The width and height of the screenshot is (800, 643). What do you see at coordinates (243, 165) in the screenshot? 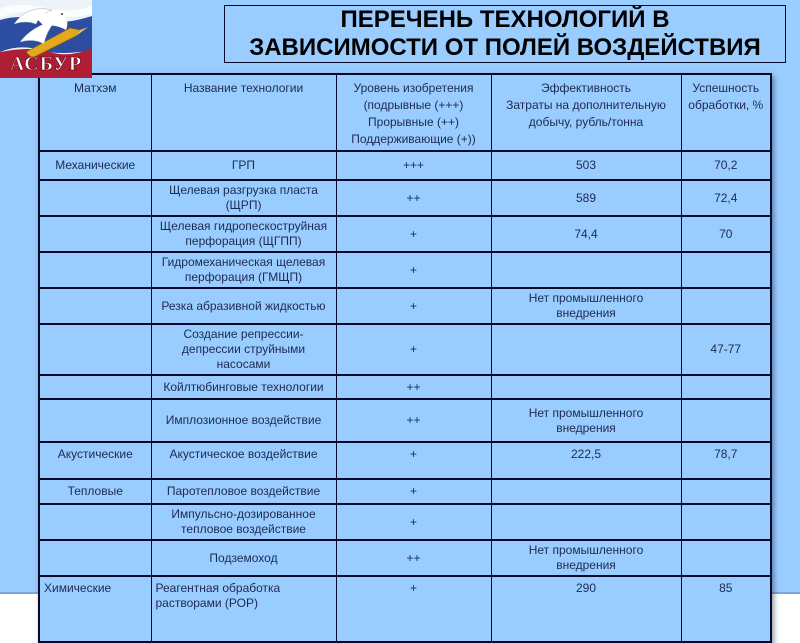
I see `technology-name-cell-text: ГРП` at bounding box center [243, 165].